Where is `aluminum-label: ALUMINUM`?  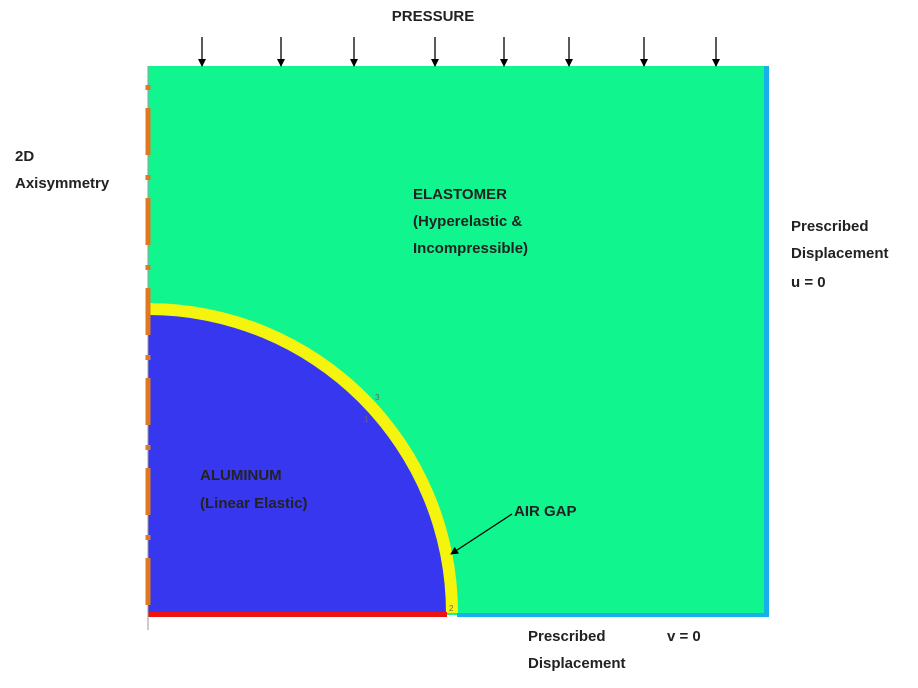
aluminum-label: ALUMINUM is located at coordinates (241, 475).